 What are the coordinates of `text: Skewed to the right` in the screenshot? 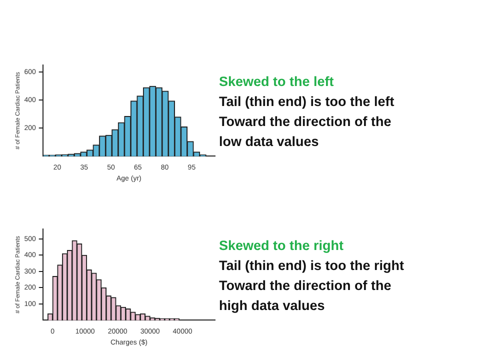 It's located at (282, 246).